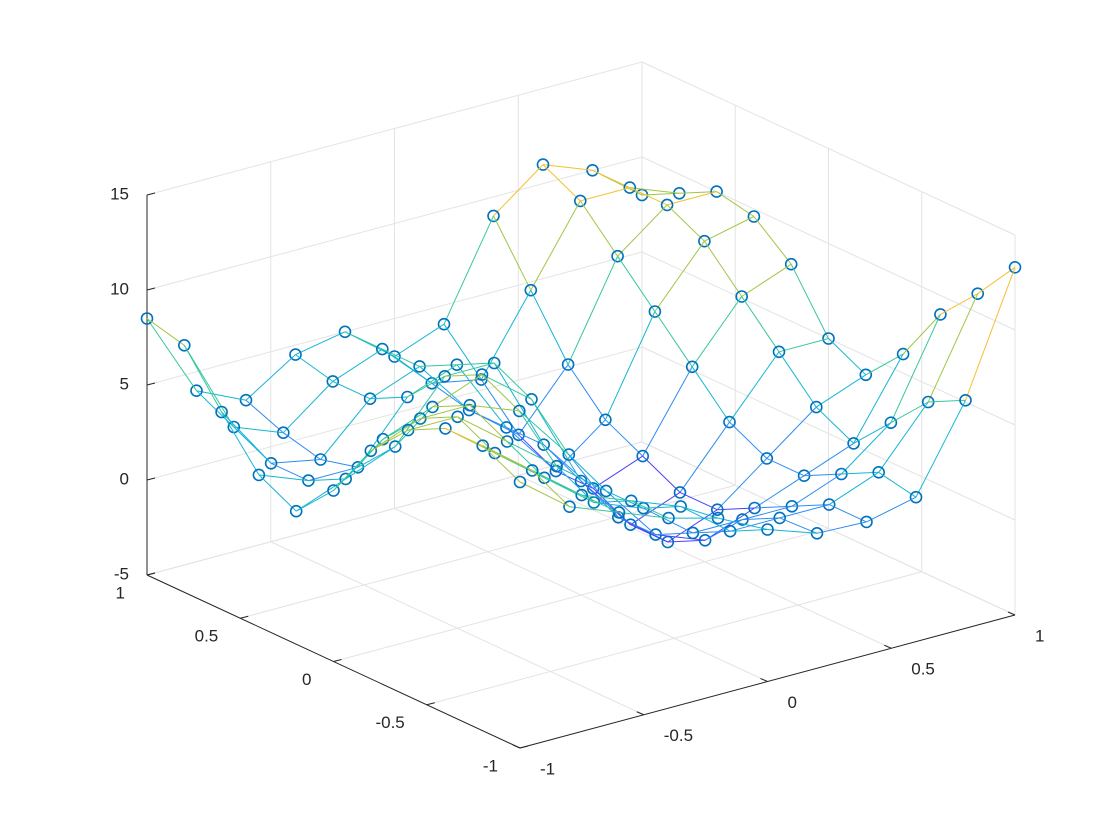 The height and width of the screenshot is (840, 1120). Describe the element at coordinates (389, 722) in the screenshot. I see `y-tick-label: -0.5` at that location.